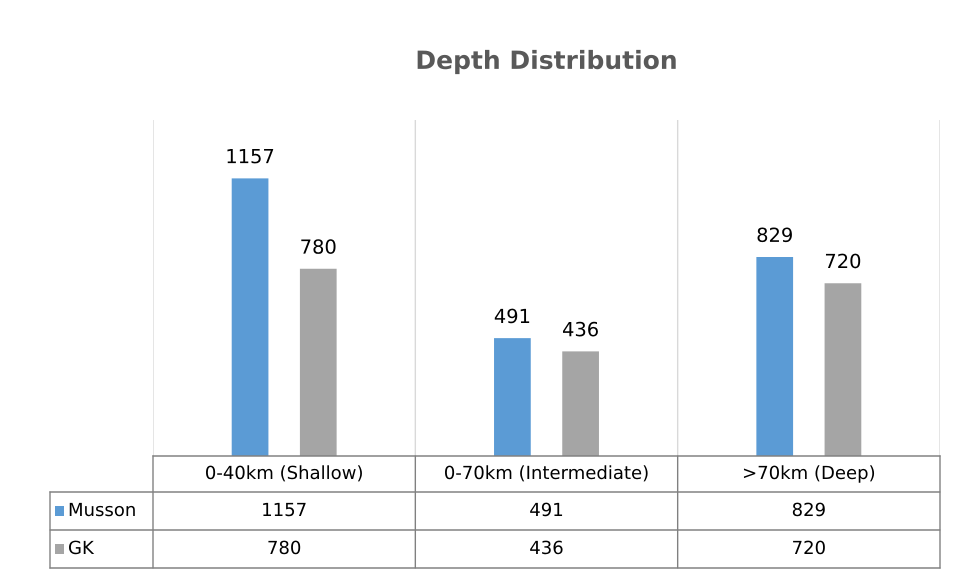  I want to click on text: 829, so click(808, 509).